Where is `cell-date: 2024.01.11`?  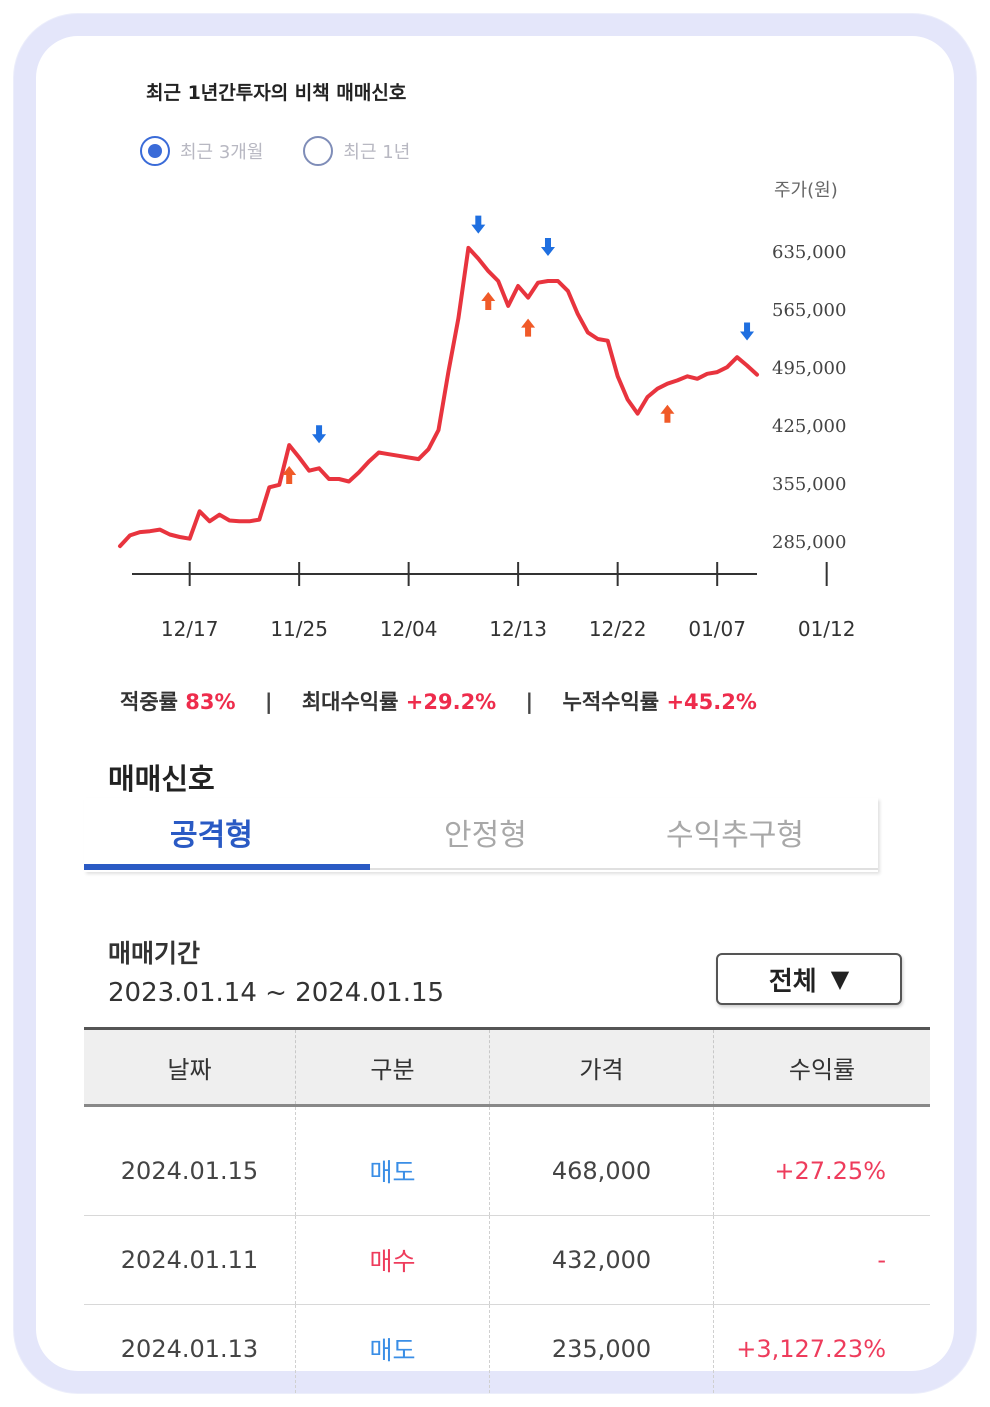
cell-date: 2024.01.11 is located at coordinates (190, 1260).